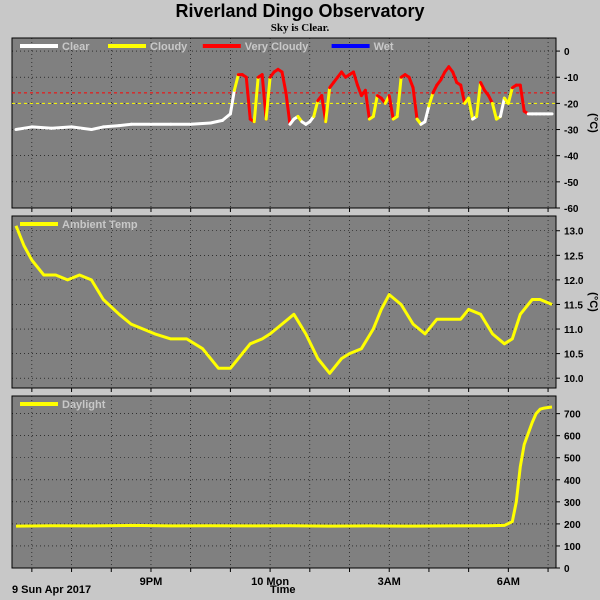 The height and width of the screenshot is (600, 600). I want to click on xtick-label: 10 Mon, so click(270, 582).